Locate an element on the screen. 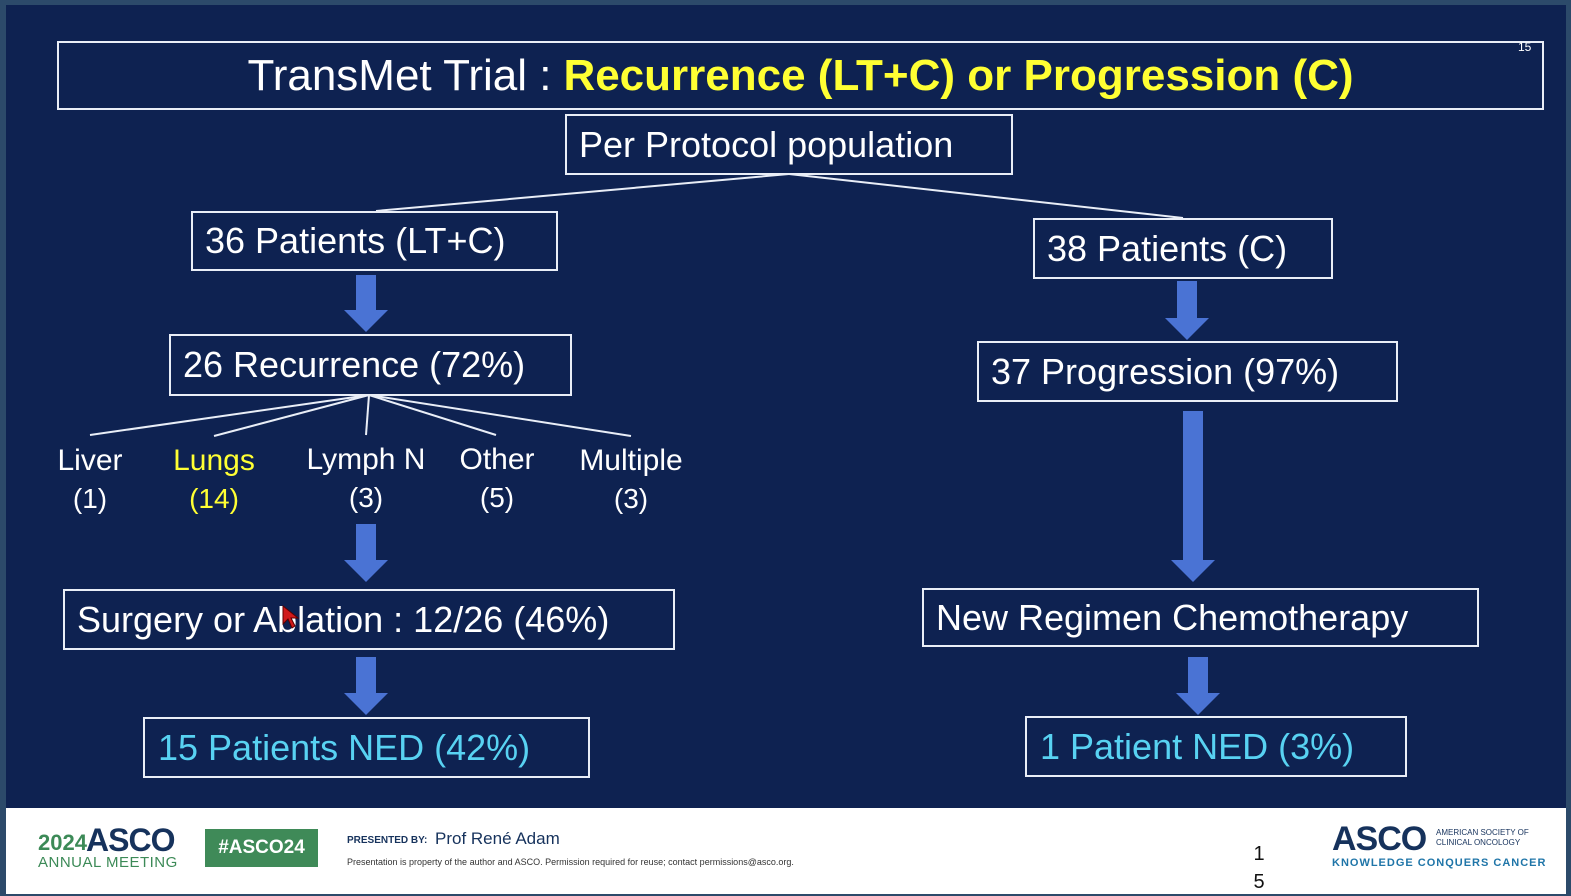 This screenshot has height=896, width=1571. presenter-name: Prof René Adam is located at coordinates (497, 838).